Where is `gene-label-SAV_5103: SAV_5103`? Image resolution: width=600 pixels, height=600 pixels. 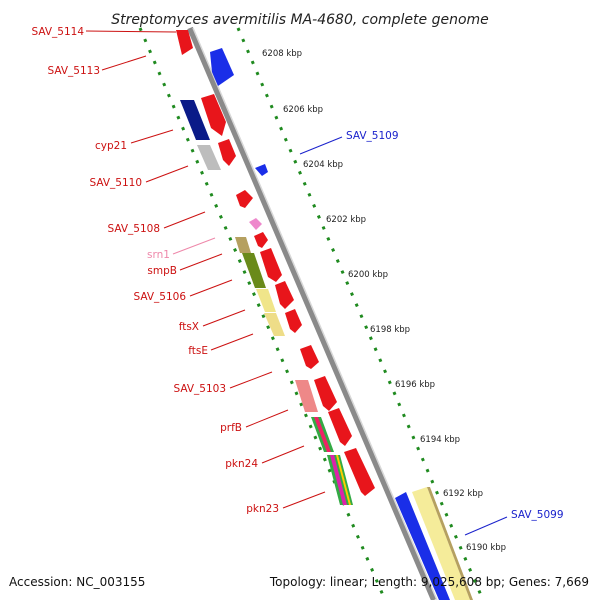 gene-label-SAV_5103: SAV_5103 is located at coordinates (199, 389).